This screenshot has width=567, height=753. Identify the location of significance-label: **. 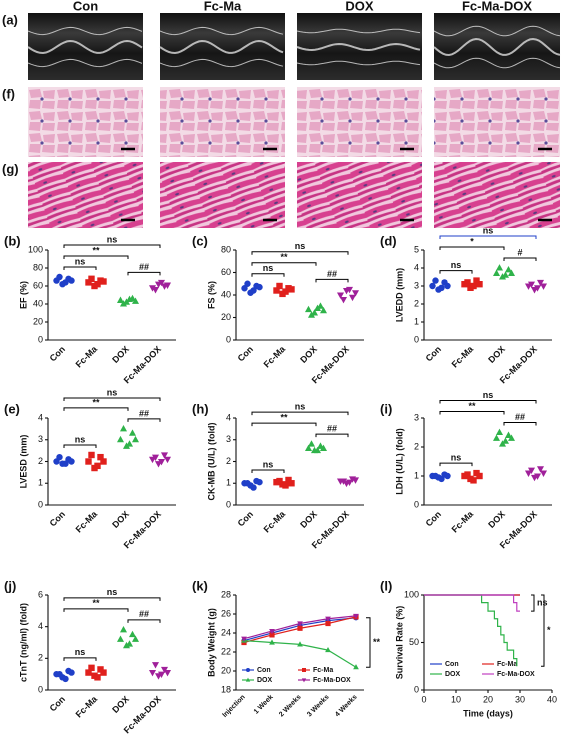
(96, 250).